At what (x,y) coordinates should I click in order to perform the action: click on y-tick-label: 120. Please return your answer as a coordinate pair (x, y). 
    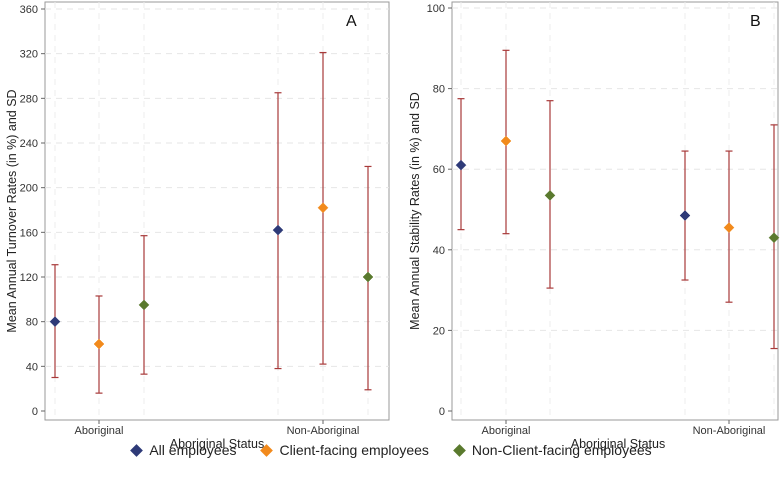
    Looking at the image, I should click on (29, 278).